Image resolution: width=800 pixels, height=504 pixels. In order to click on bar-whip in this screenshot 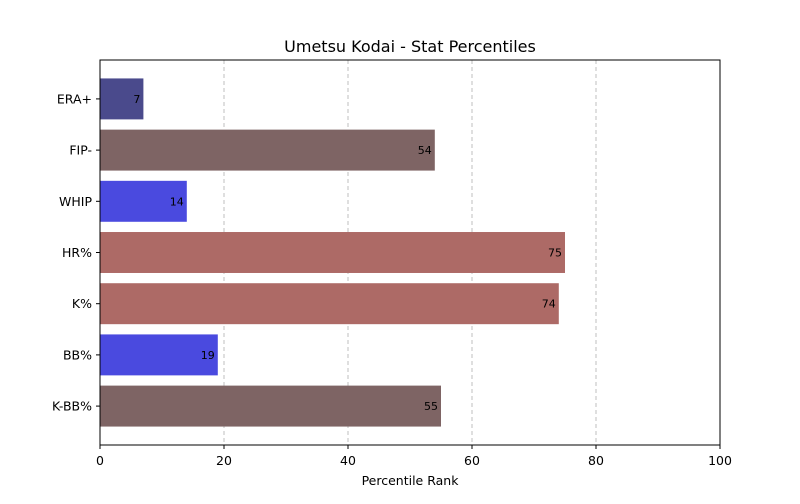, I will do `click(143, 201)`.